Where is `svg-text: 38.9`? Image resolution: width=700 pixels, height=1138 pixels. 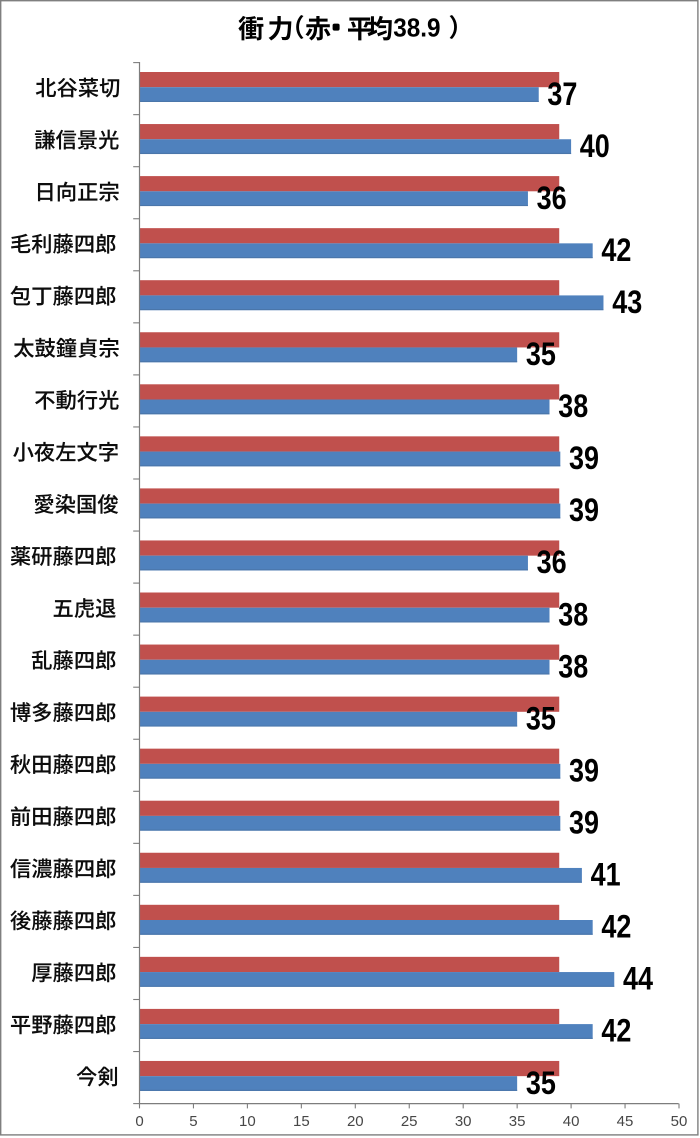
svg-text: 38.9 is located at coordinates (416, 28).